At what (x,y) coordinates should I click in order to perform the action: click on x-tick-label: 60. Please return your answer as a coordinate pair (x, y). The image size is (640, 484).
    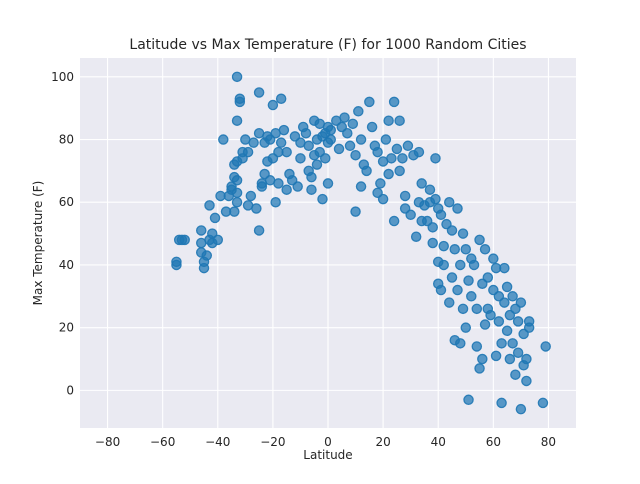
    Looking at the image, I should click on (493, 442).